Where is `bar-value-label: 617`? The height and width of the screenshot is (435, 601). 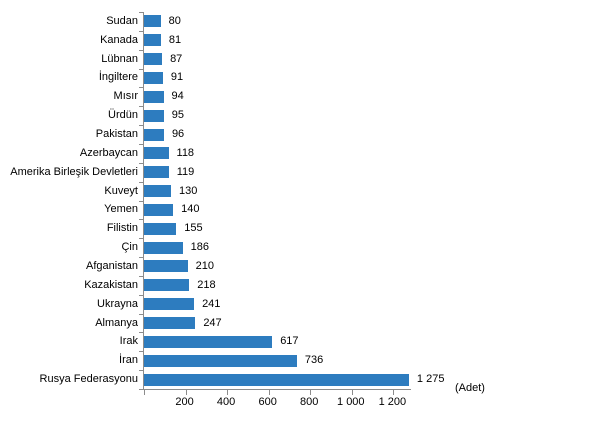
bar-value-label: 617 is located at coordinates (289, 341).